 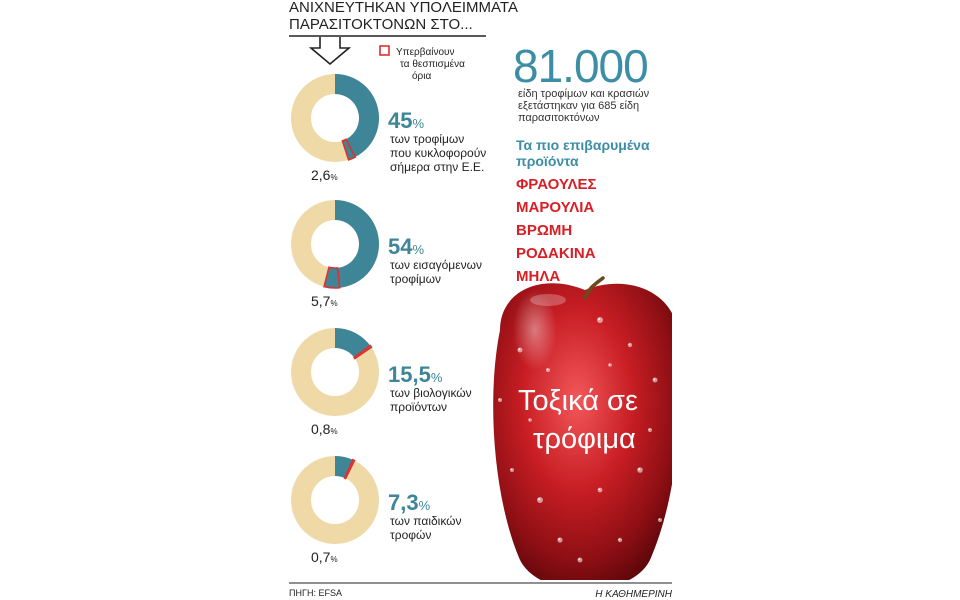 I want to click on percent-description: των εισαγόμενων, so click(x=436, y=265).